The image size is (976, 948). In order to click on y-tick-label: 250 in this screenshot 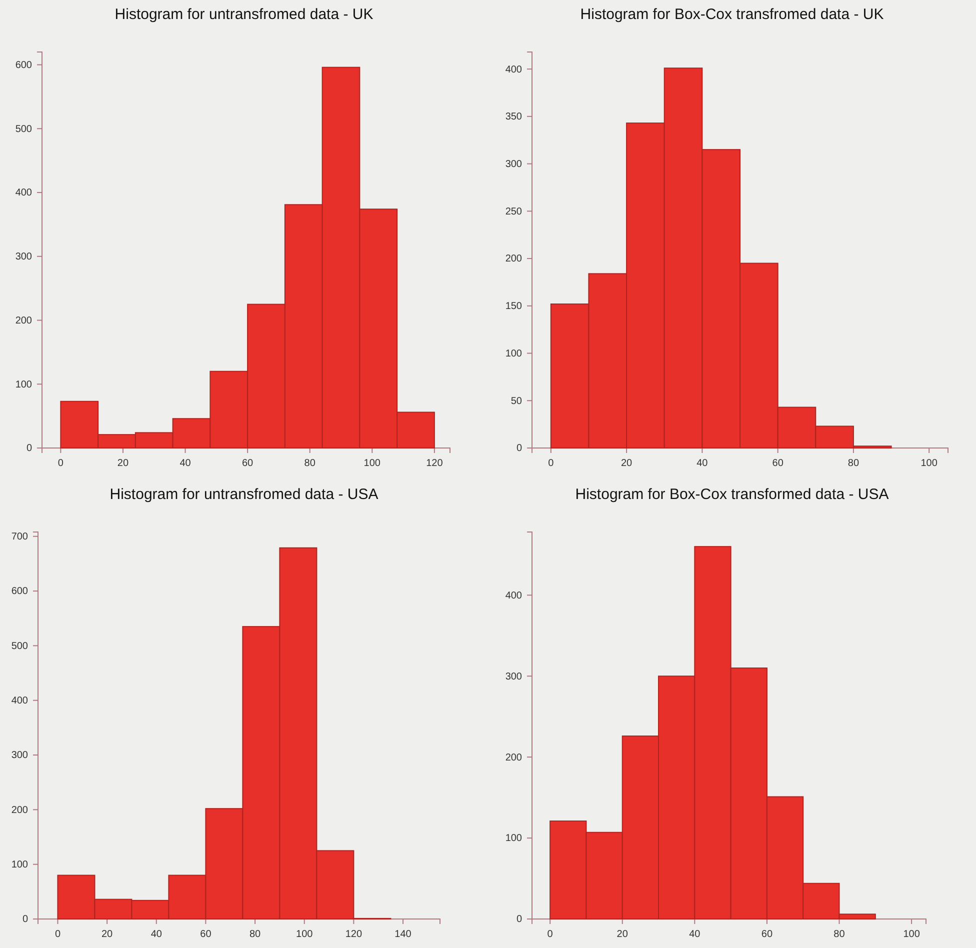, I will do `click(513, 212)`.